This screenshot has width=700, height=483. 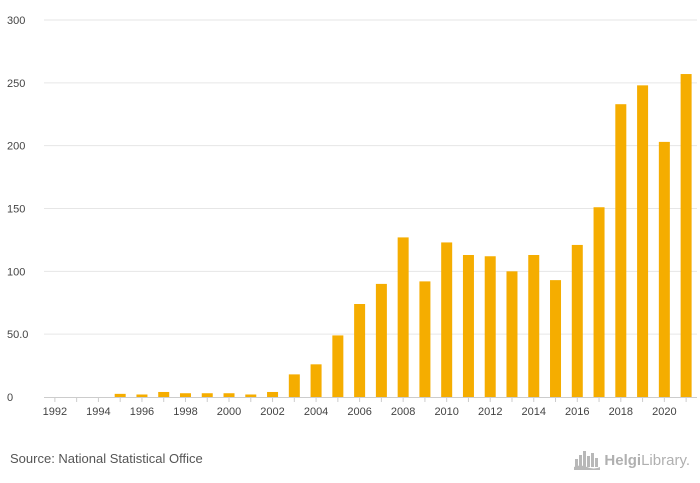 I want to click on x-tick-label: 2014, so click(x=534, y=412).